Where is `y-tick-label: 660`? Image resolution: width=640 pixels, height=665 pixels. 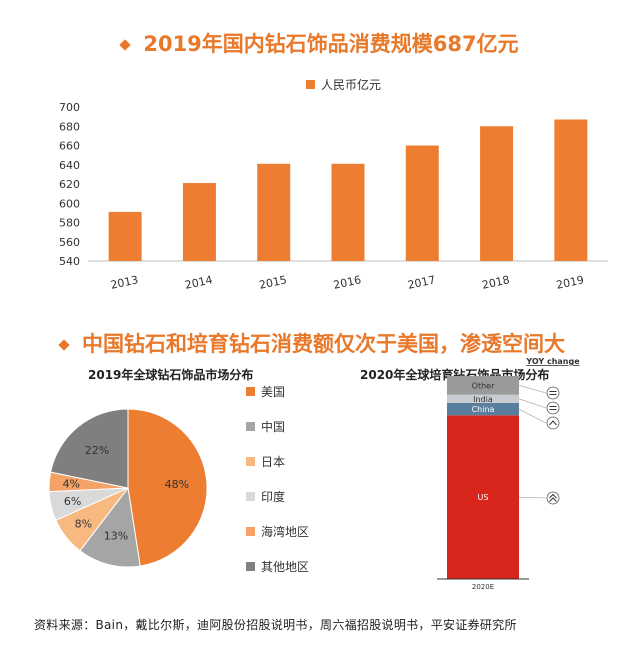 y-tick-label: 660 is located at coordinates (69, 146).